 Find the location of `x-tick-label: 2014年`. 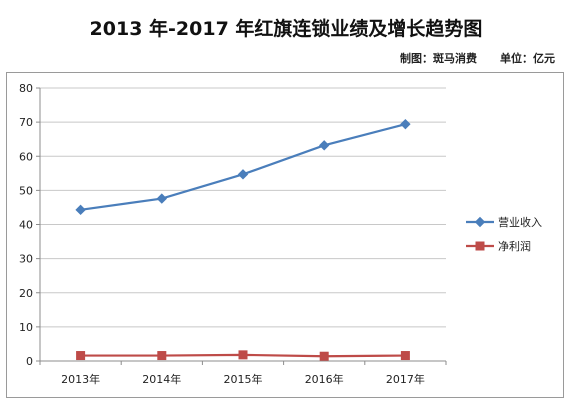

x-tick-label: 2014年 is located at coordinates (161, 379).